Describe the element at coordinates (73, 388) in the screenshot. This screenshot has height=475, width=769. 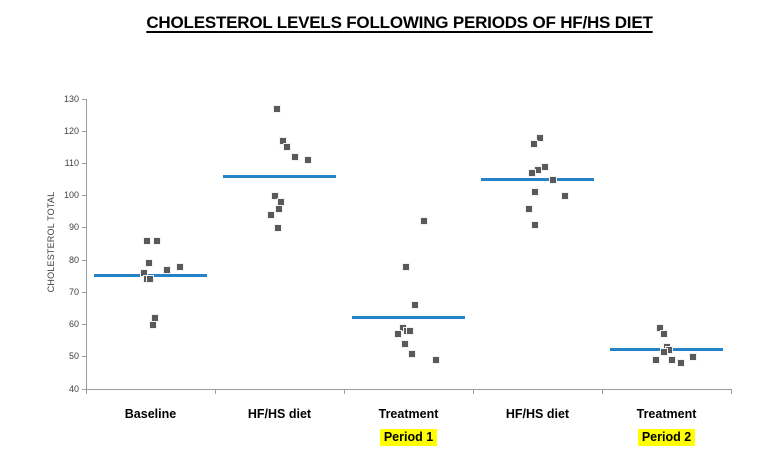
I see `y-axis-tick-label: 40` at that location.